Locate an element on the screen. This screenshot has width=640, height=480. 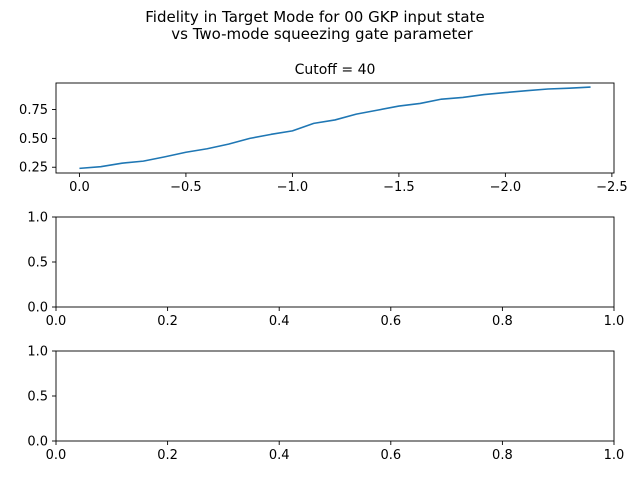
axes-title: Cutoff = 40 is located at coordinates (335, 70).